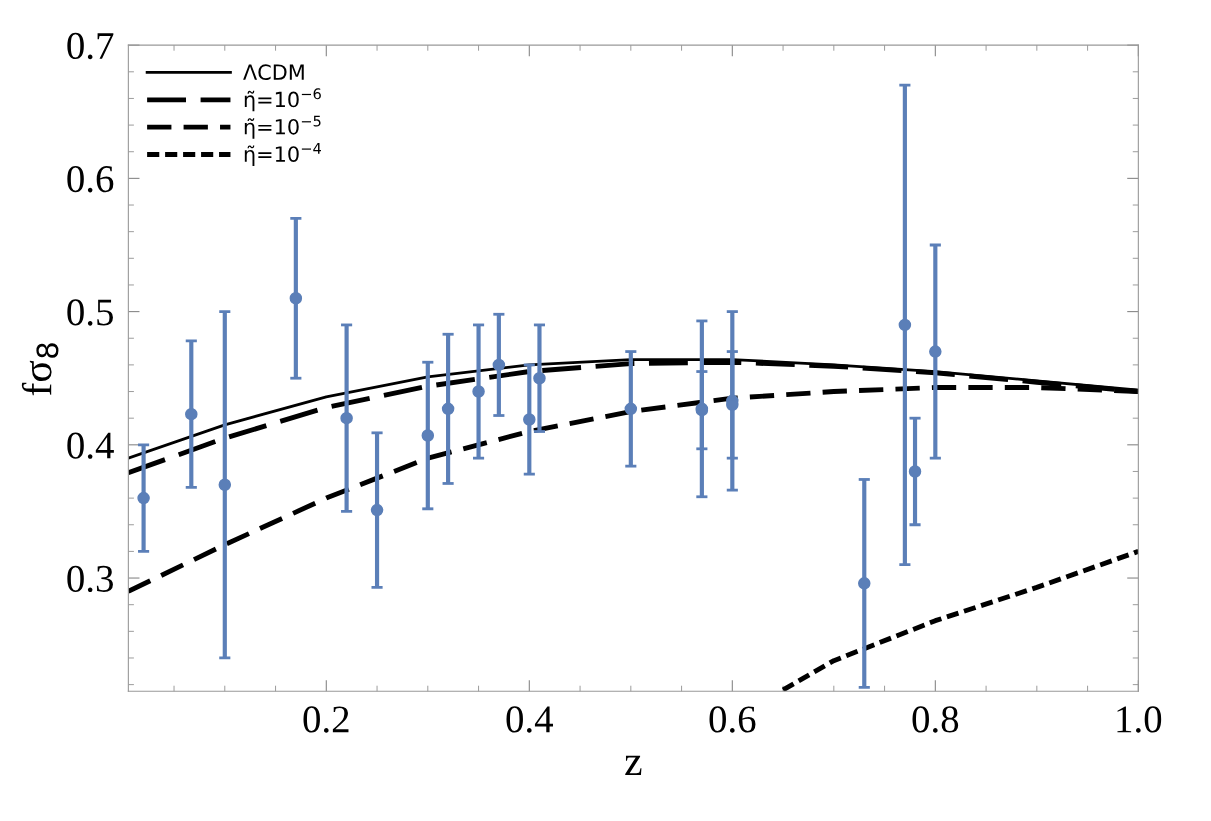 The image size is (1211, 821). I want to click on x-tick-label: 0.4, so click(530, 719).